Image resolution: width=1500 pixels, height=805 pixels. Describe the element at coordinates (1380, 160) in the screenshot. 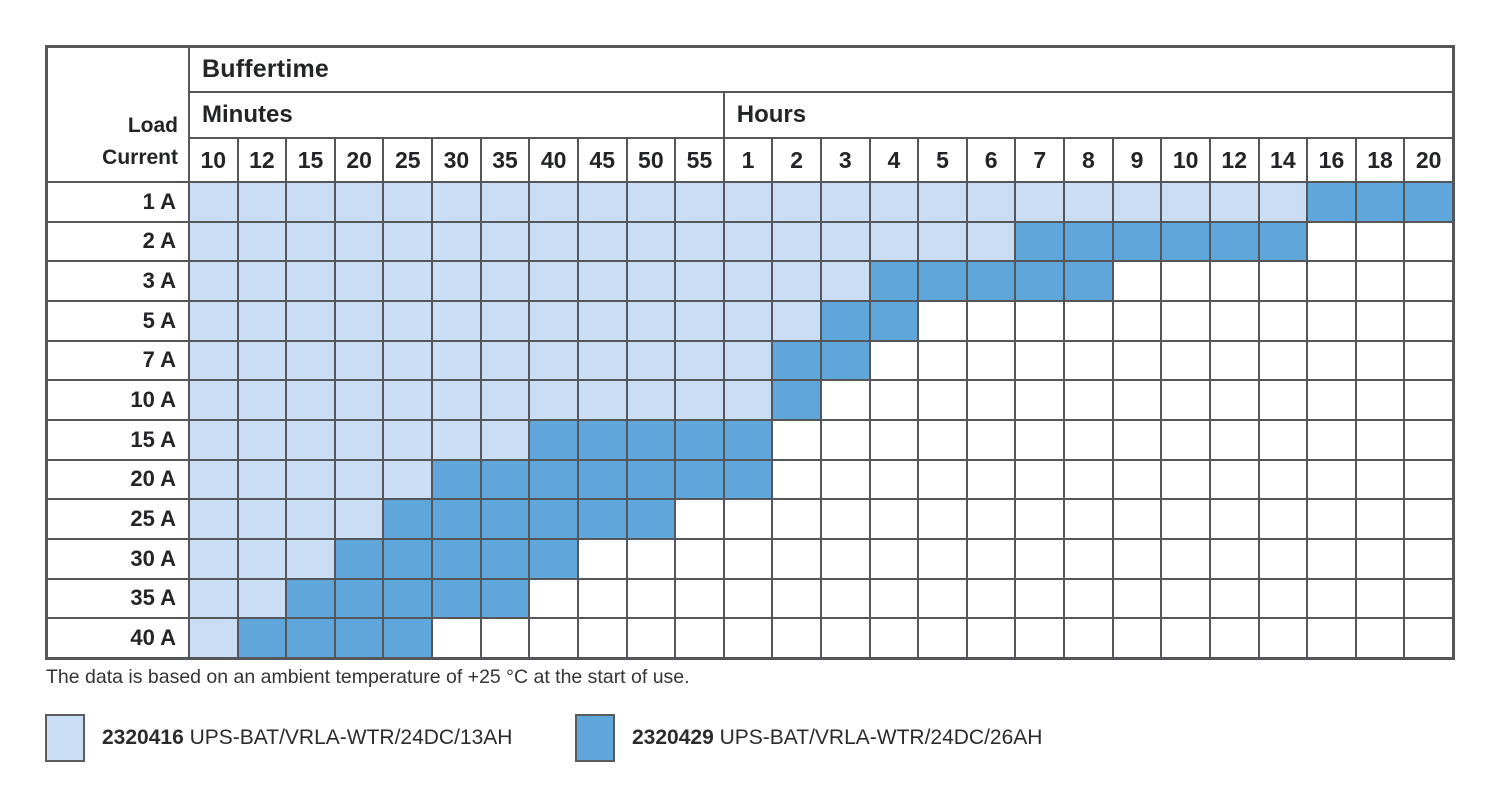

I see `col-header-18h: 18` at that location.